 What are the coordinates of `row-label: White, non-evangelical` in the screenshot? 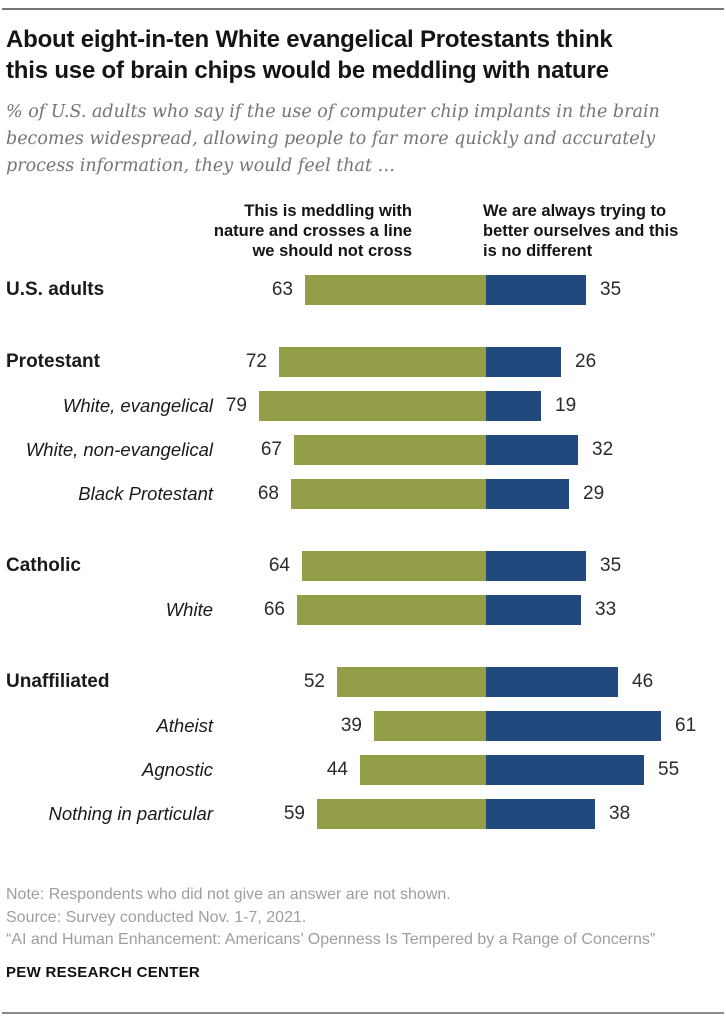 It's located at (119, 449).